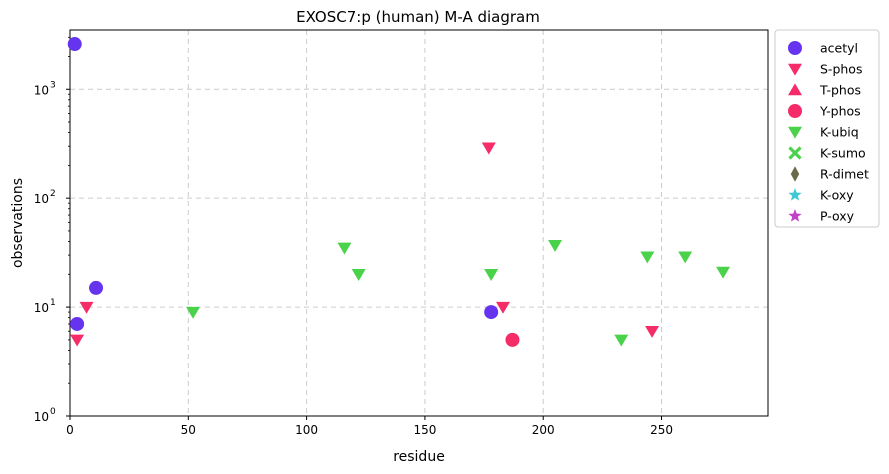  What do you see at coordinates (795, 111) in the screenshot?
I see `legend-marker-y-phos` at bounding box center [795, 111].